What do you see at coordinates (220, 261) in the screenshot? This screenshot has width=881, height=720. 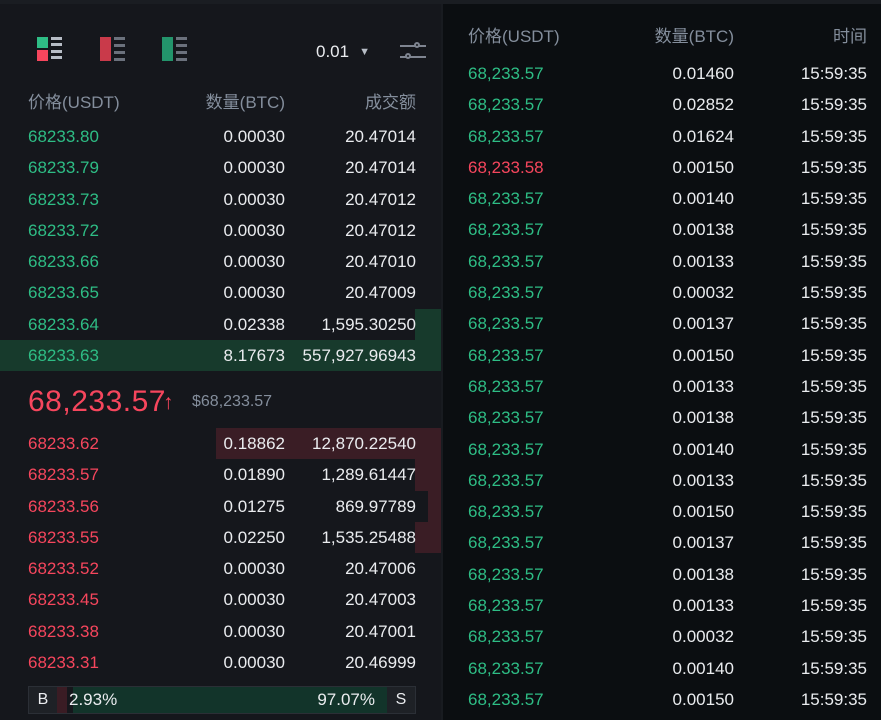 I see `ask-row: 68233.66 0.00030 20.47010` at bounding box center [220, 261].